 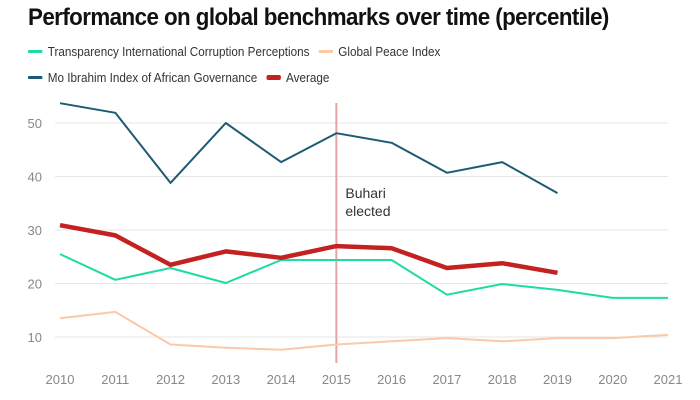 What do you see at coordinates (502, 379) in the screenshot?
I see `x-tick-label: 2018` at bounding box center [502, 379].